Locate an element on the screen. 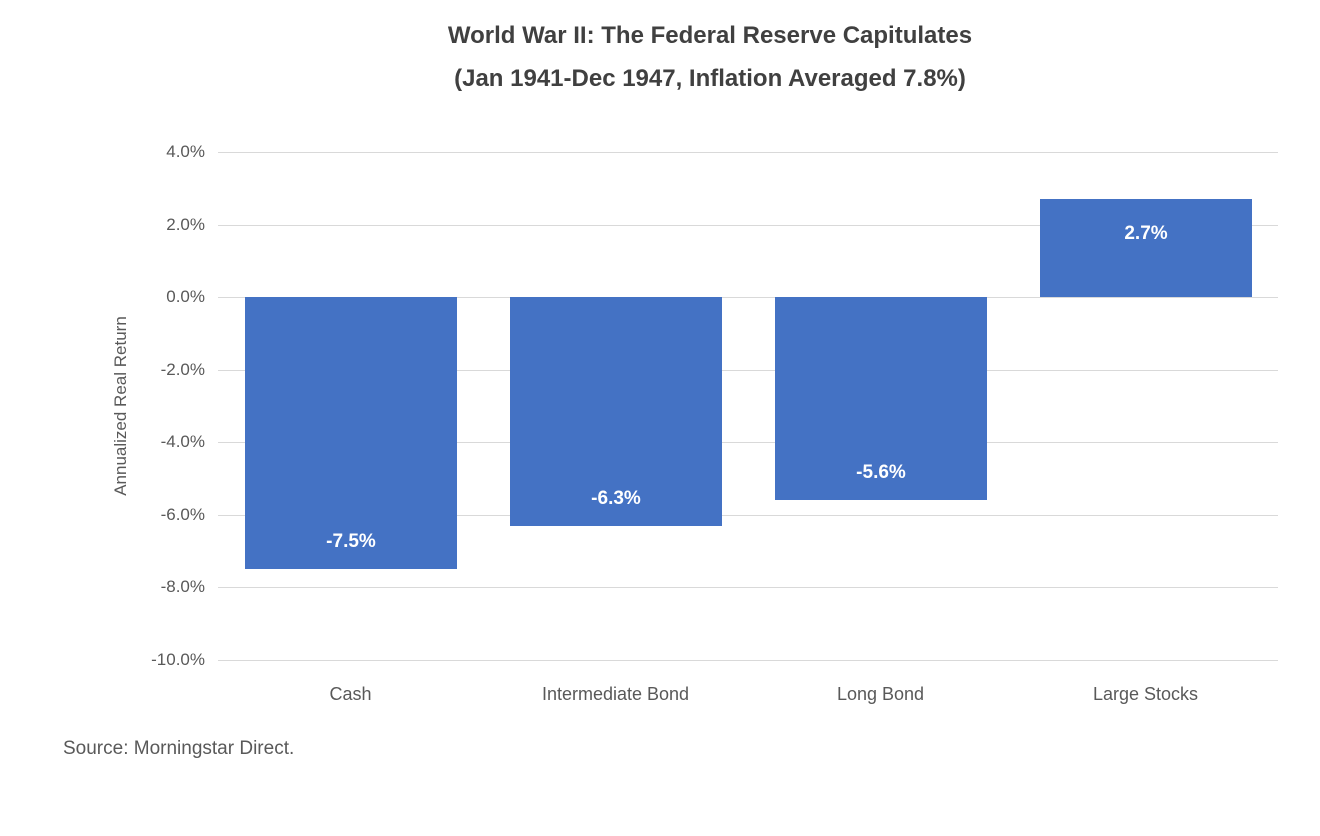 Image resolution: width=1320 pixels, height=836 pixels. bar-intermediate-bond: -6.3% is located at coordinates (616, 411).